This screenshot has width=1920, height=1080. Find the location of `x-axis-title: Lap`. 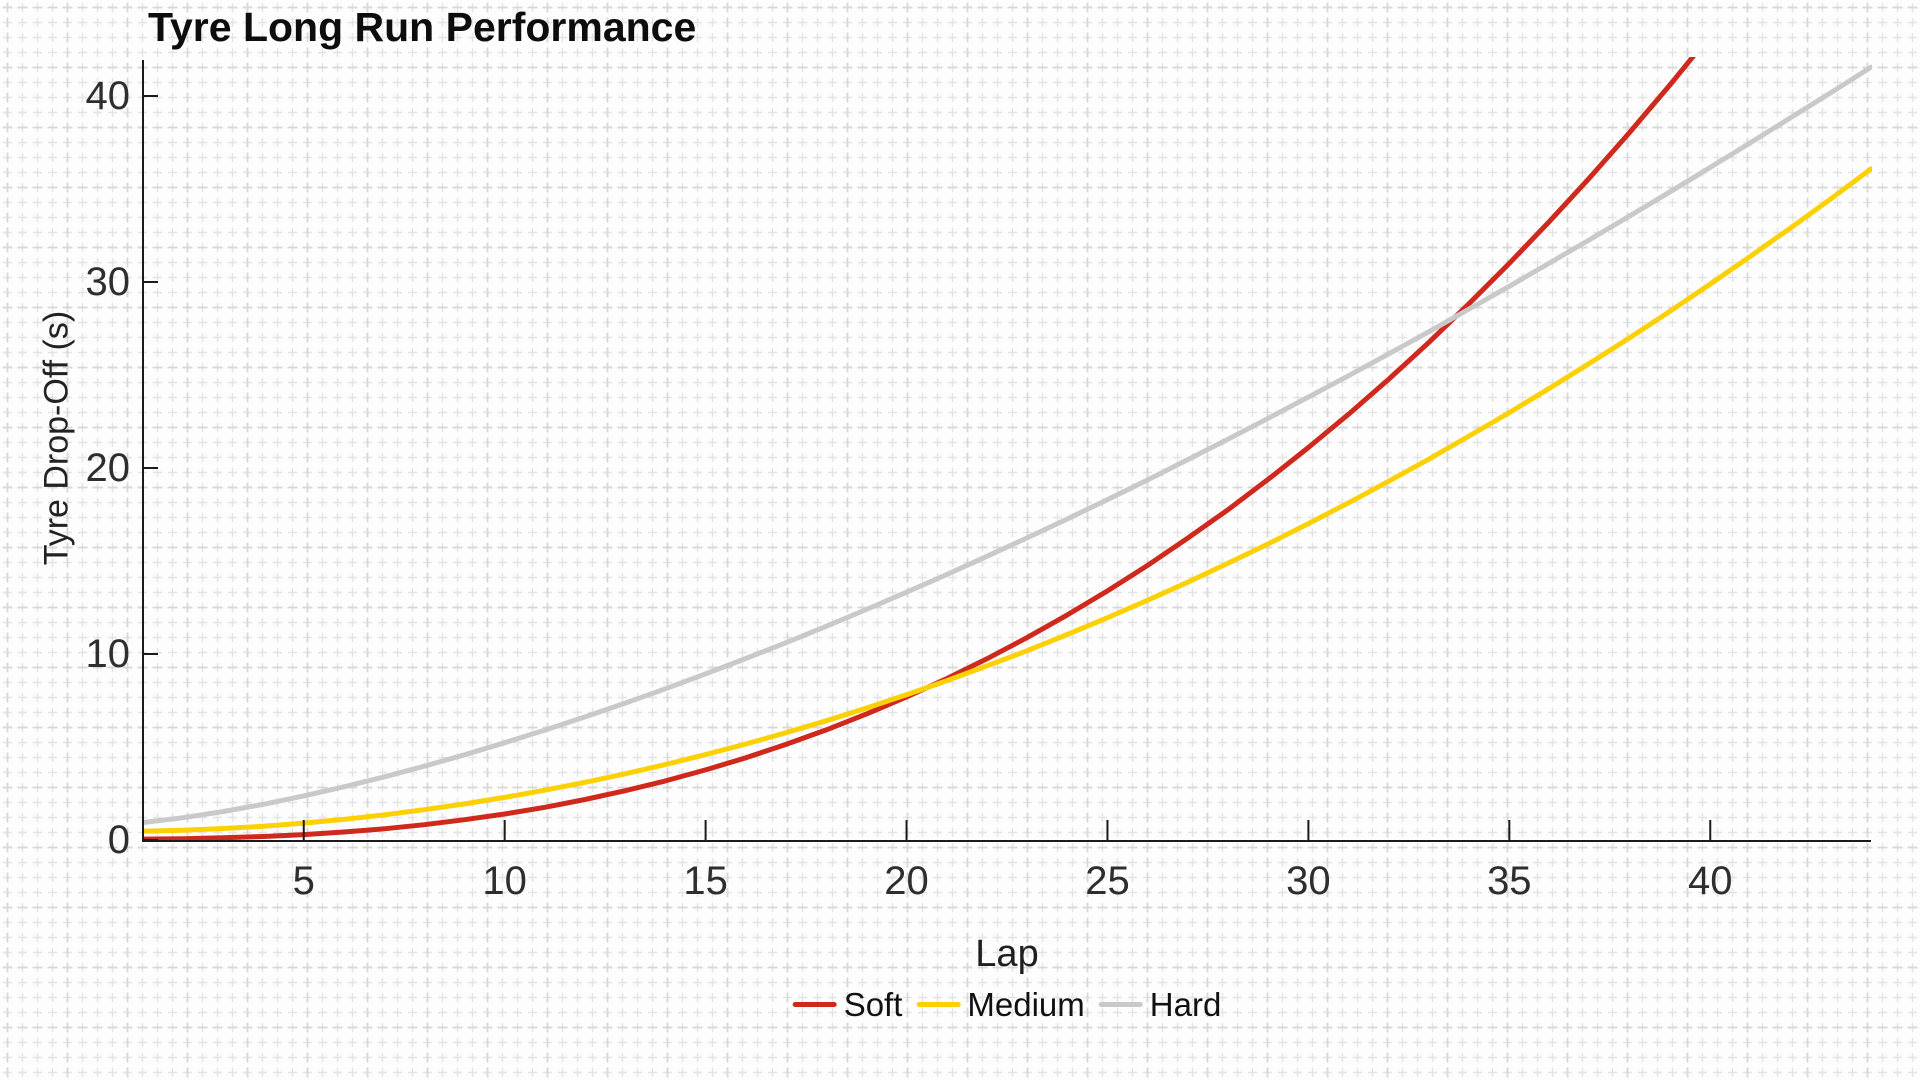

x-axis-title: Lap is located at coordinates (1007, 954).